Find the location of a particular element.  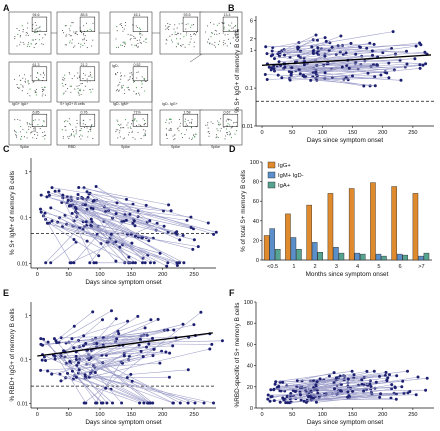

y-tick-label: 0.1 is located at coordinates (24, 219).